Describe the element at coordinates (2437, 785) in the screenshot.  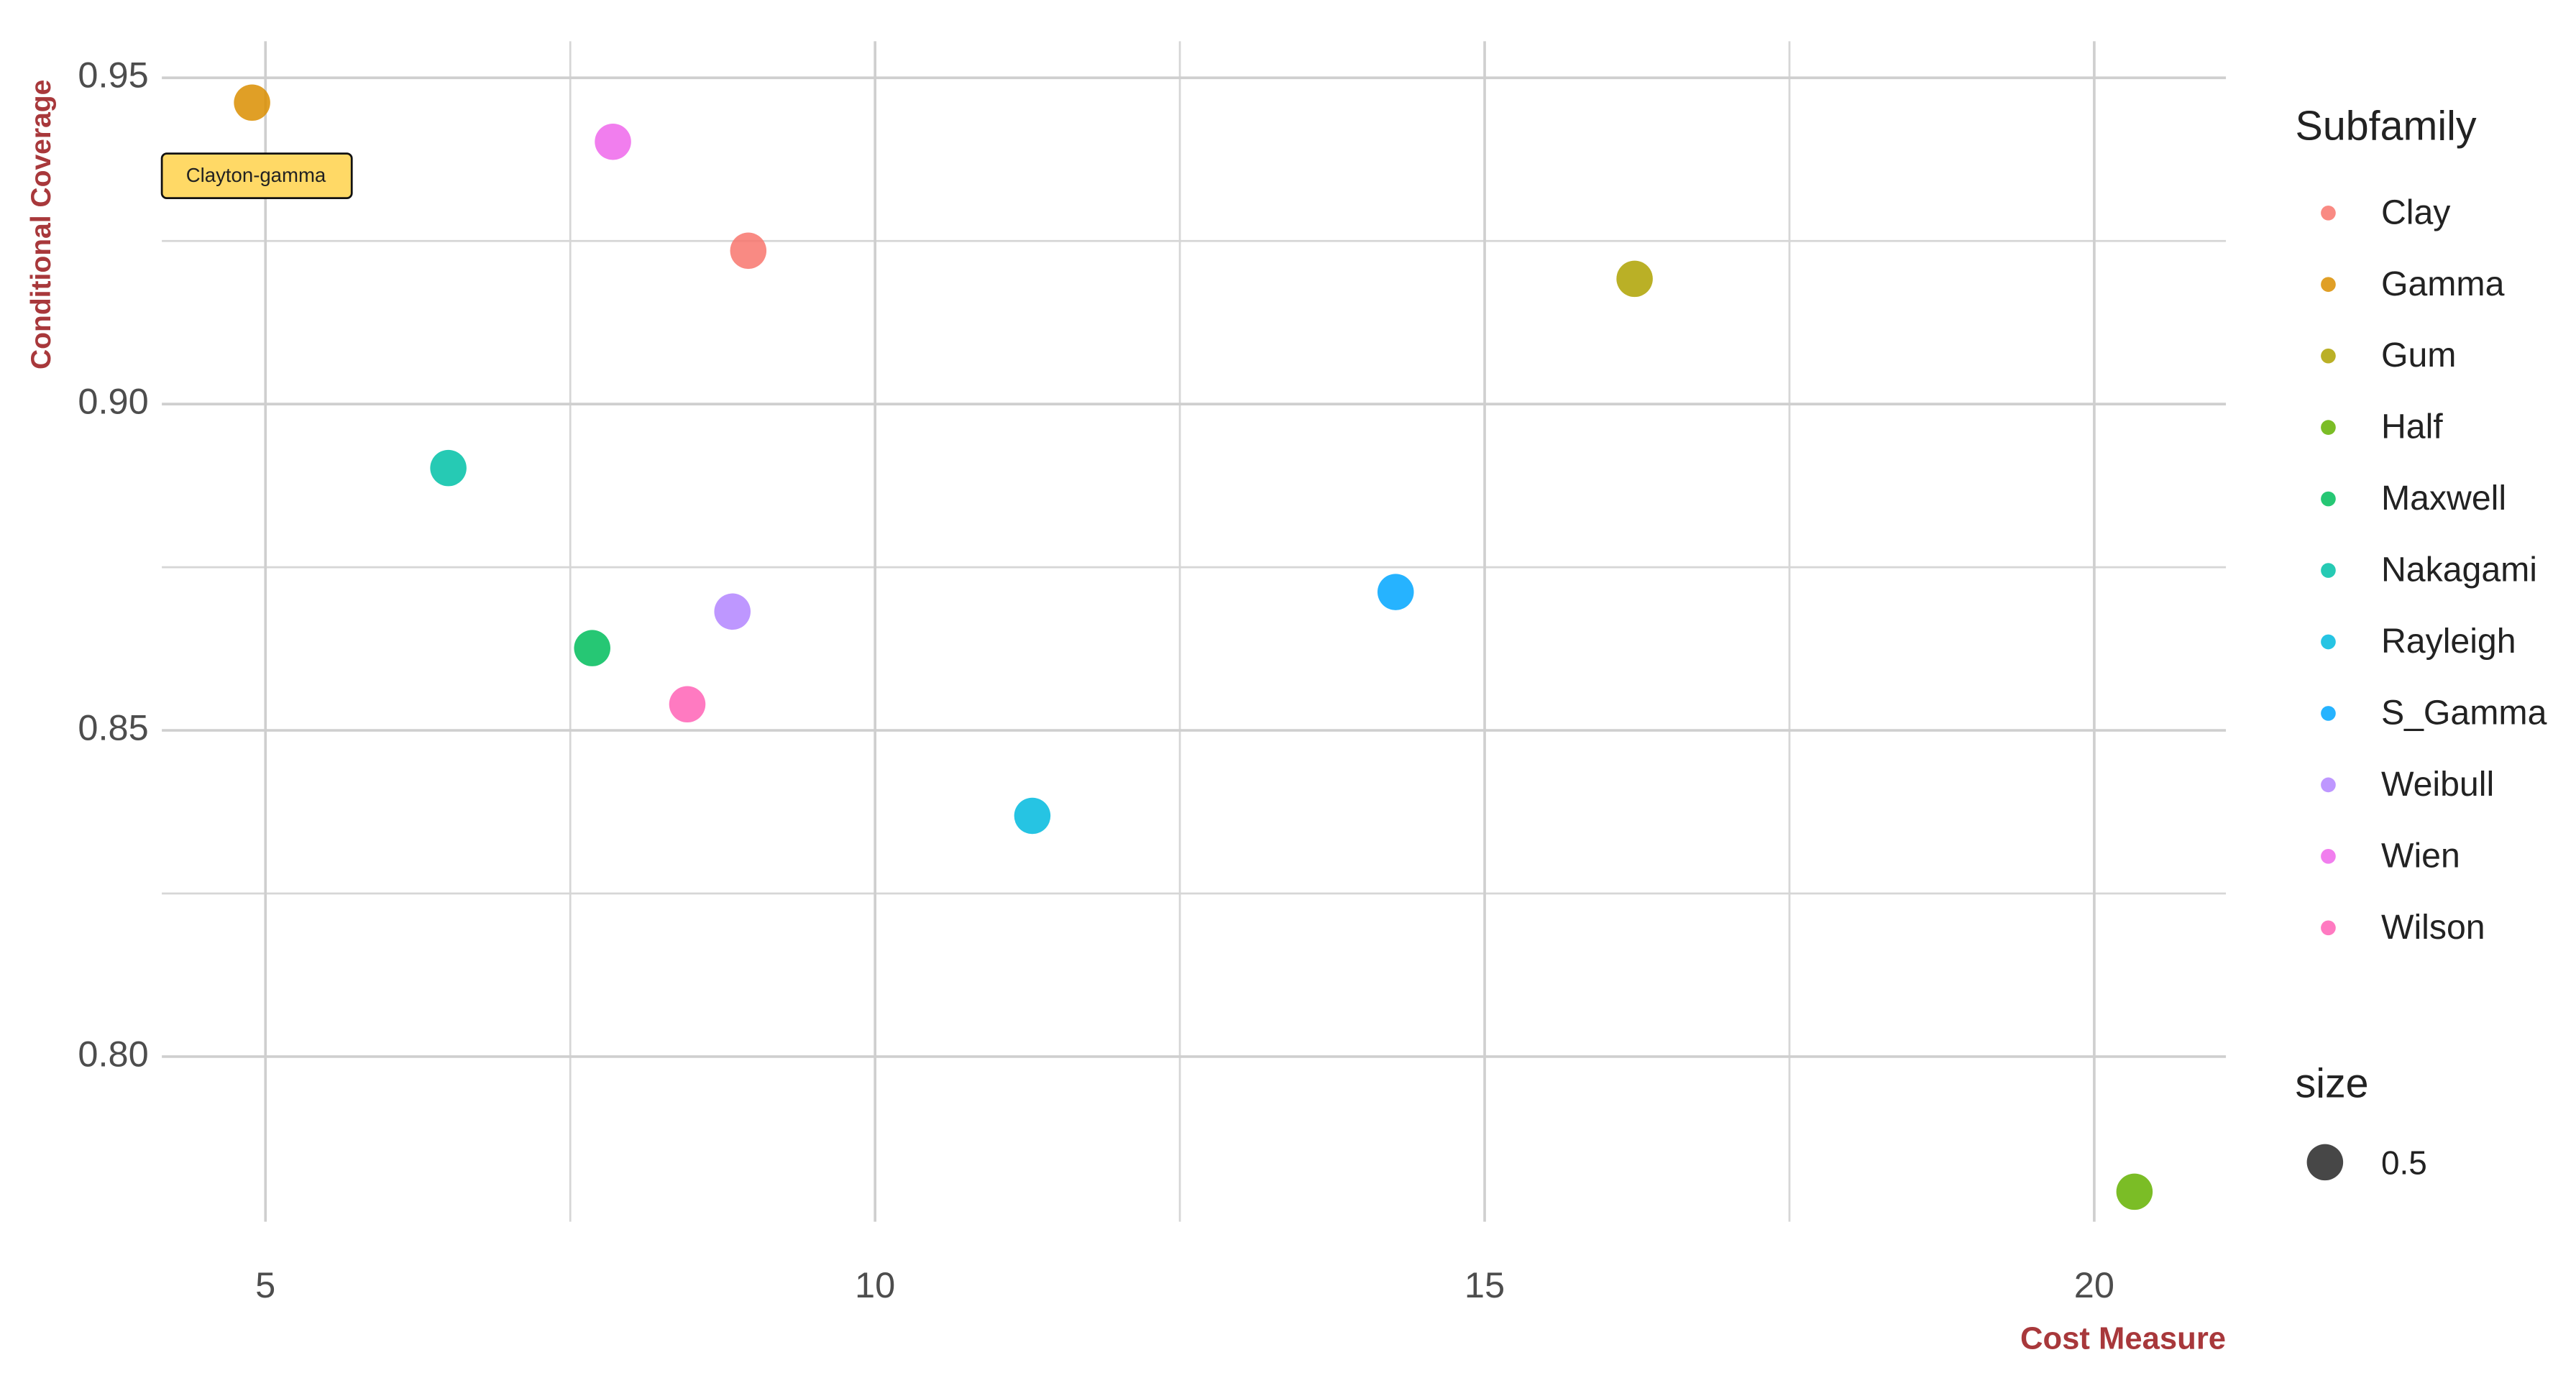
I see `legend-label: Weibull` at that location.